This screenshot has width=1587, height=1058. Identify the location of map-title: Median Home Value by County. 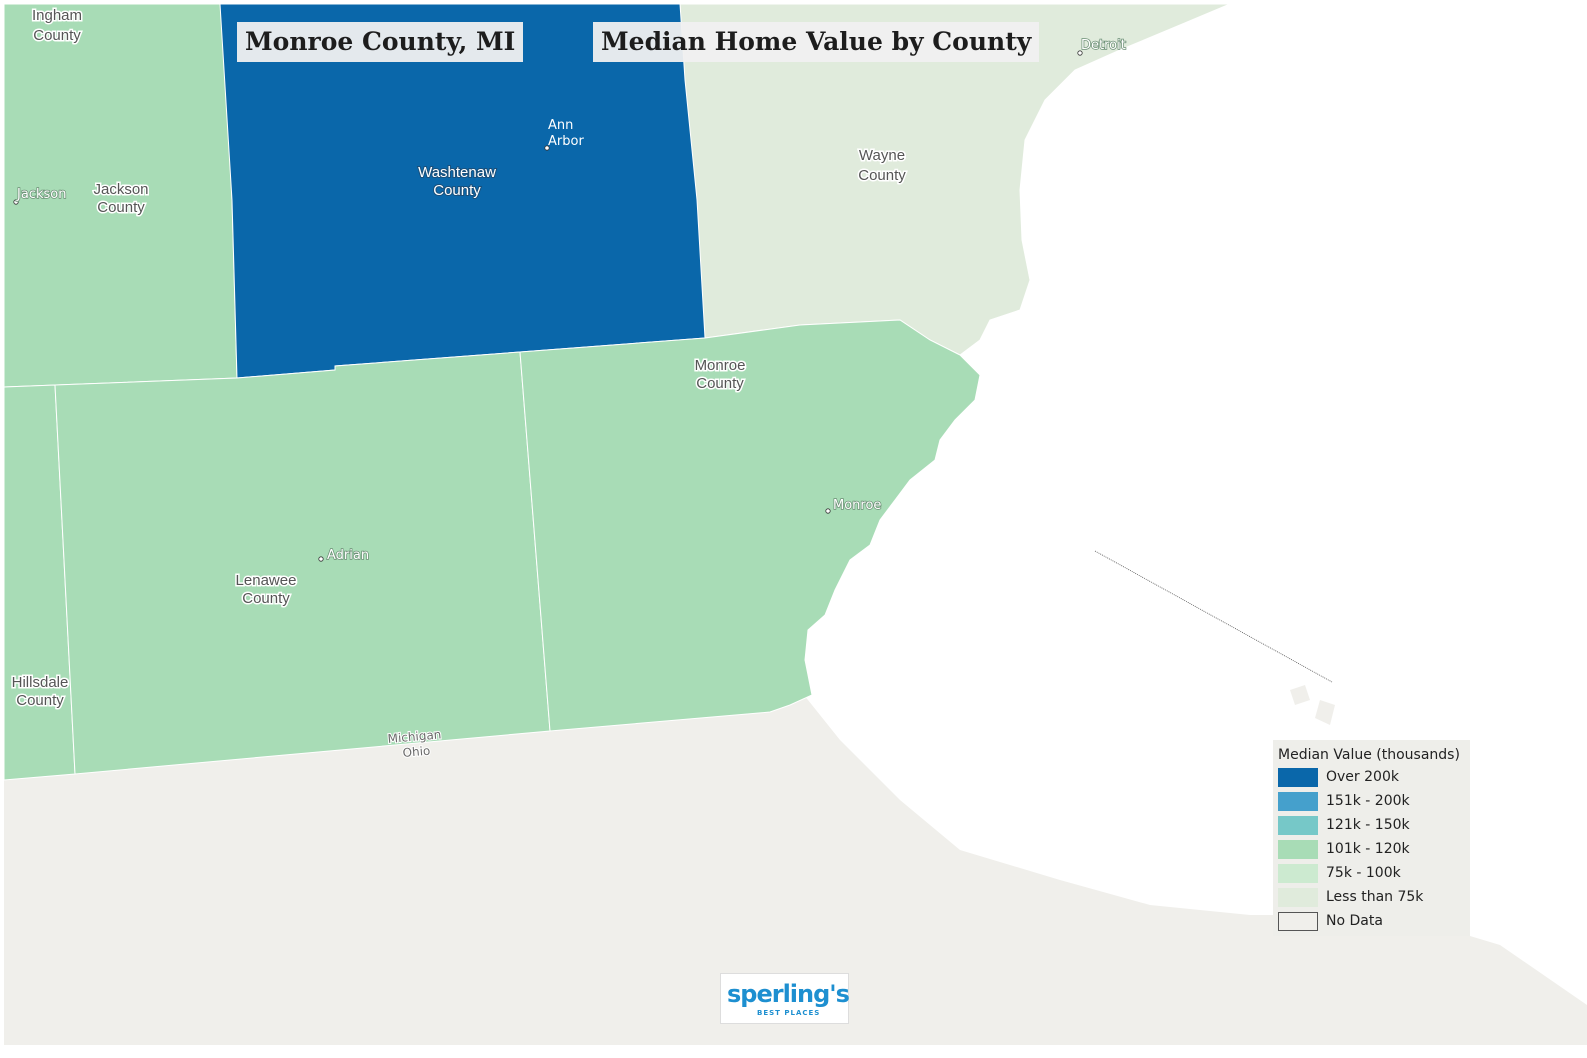
(816, 42).